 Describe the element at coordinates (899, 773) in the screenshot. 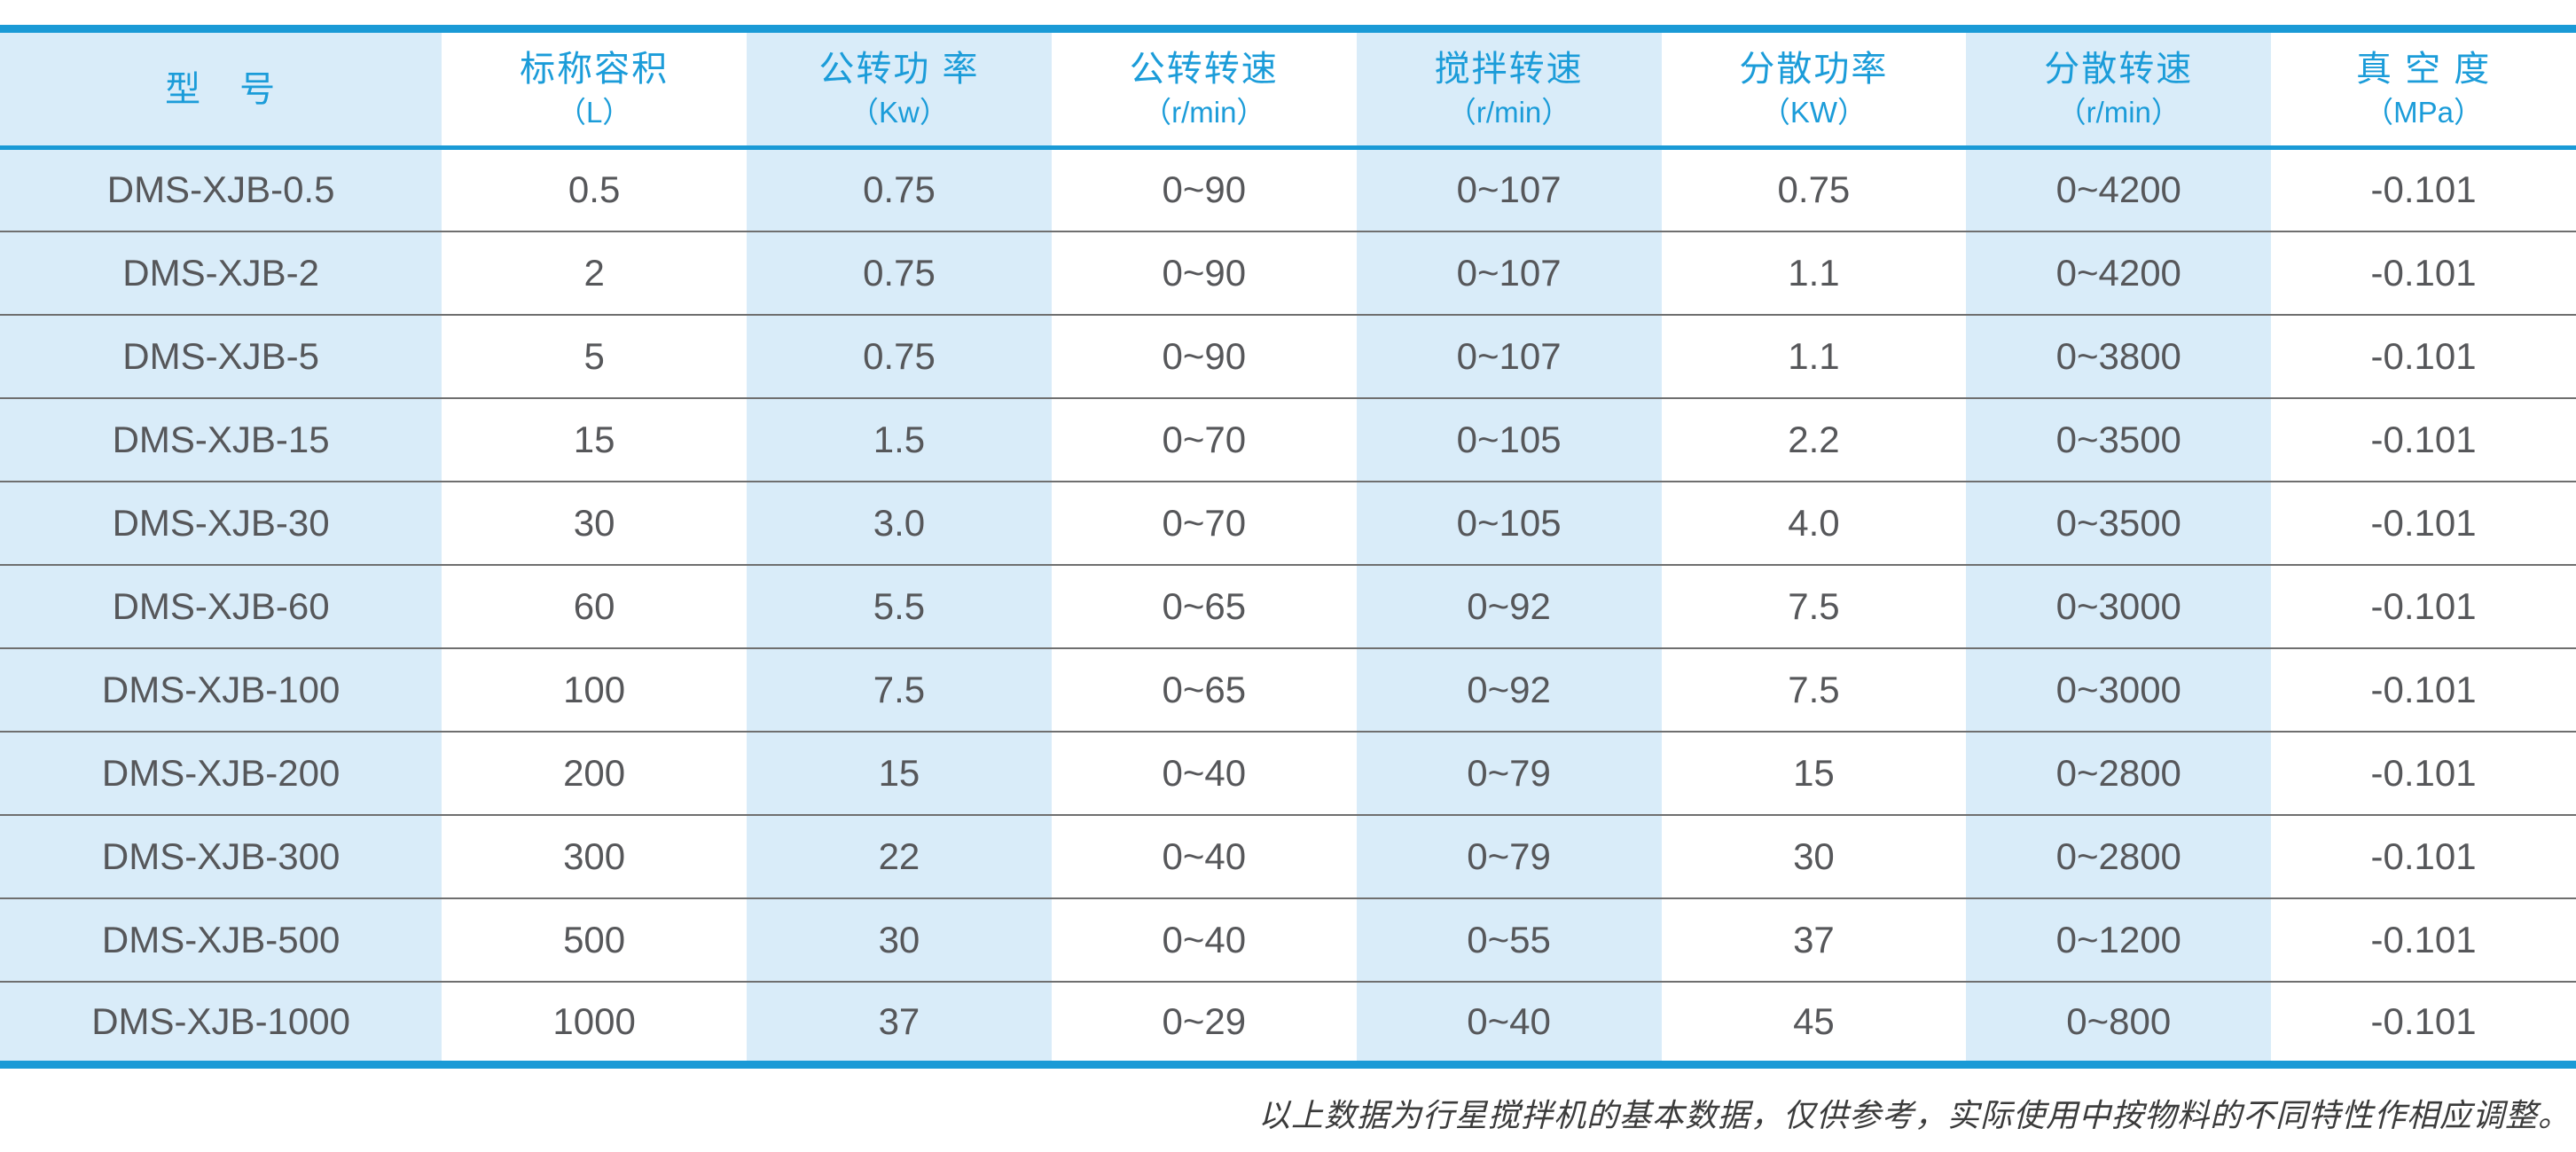

I see `cell-revolution-power: 15` at that location.